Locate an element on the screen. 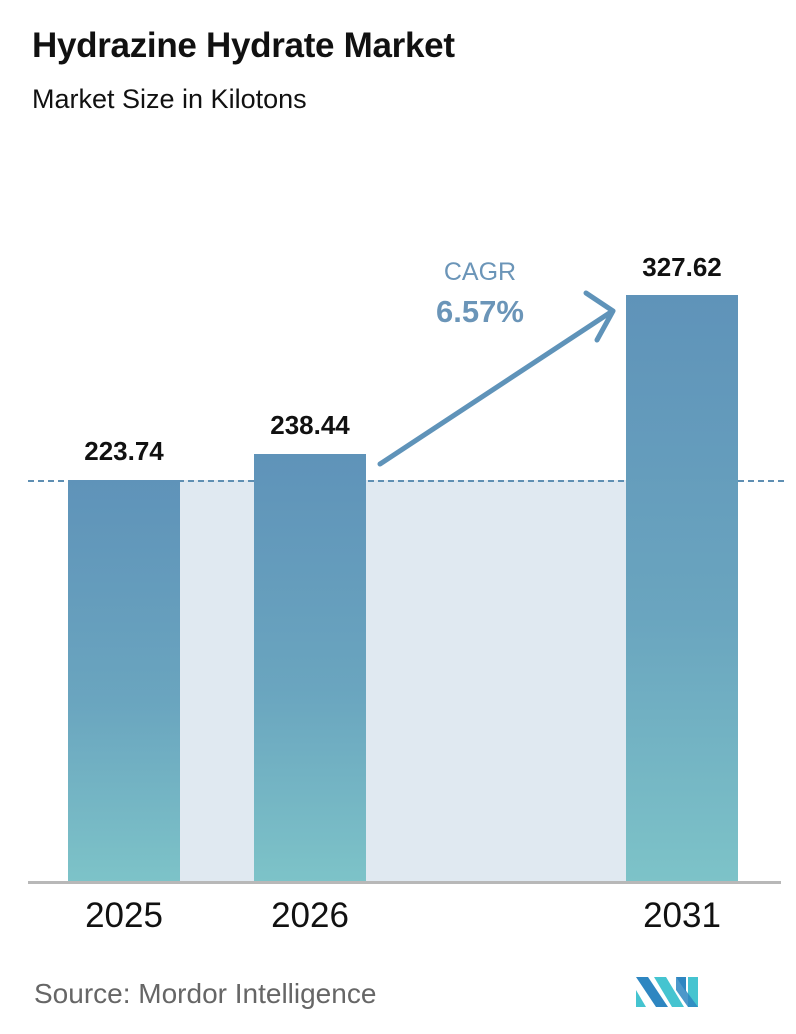 The height and width of the screenshot is (1034, 796). value-label-2025: 223.74 is located at coordinates (124, 451).